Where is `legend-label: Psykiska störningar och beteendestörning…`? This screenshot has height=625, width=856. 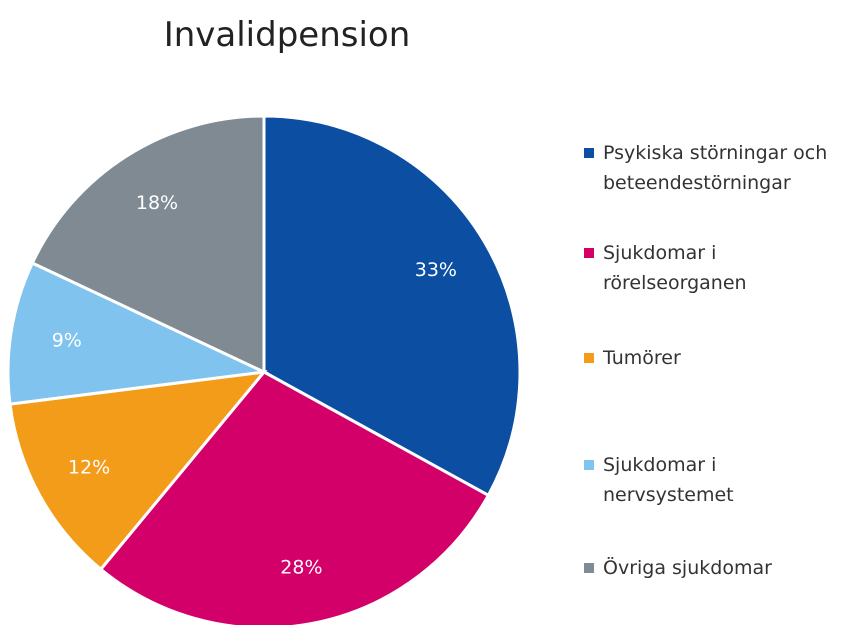
legend-label: Psykiska störningar och beteendestörning… is located at coordinates (715, 168).